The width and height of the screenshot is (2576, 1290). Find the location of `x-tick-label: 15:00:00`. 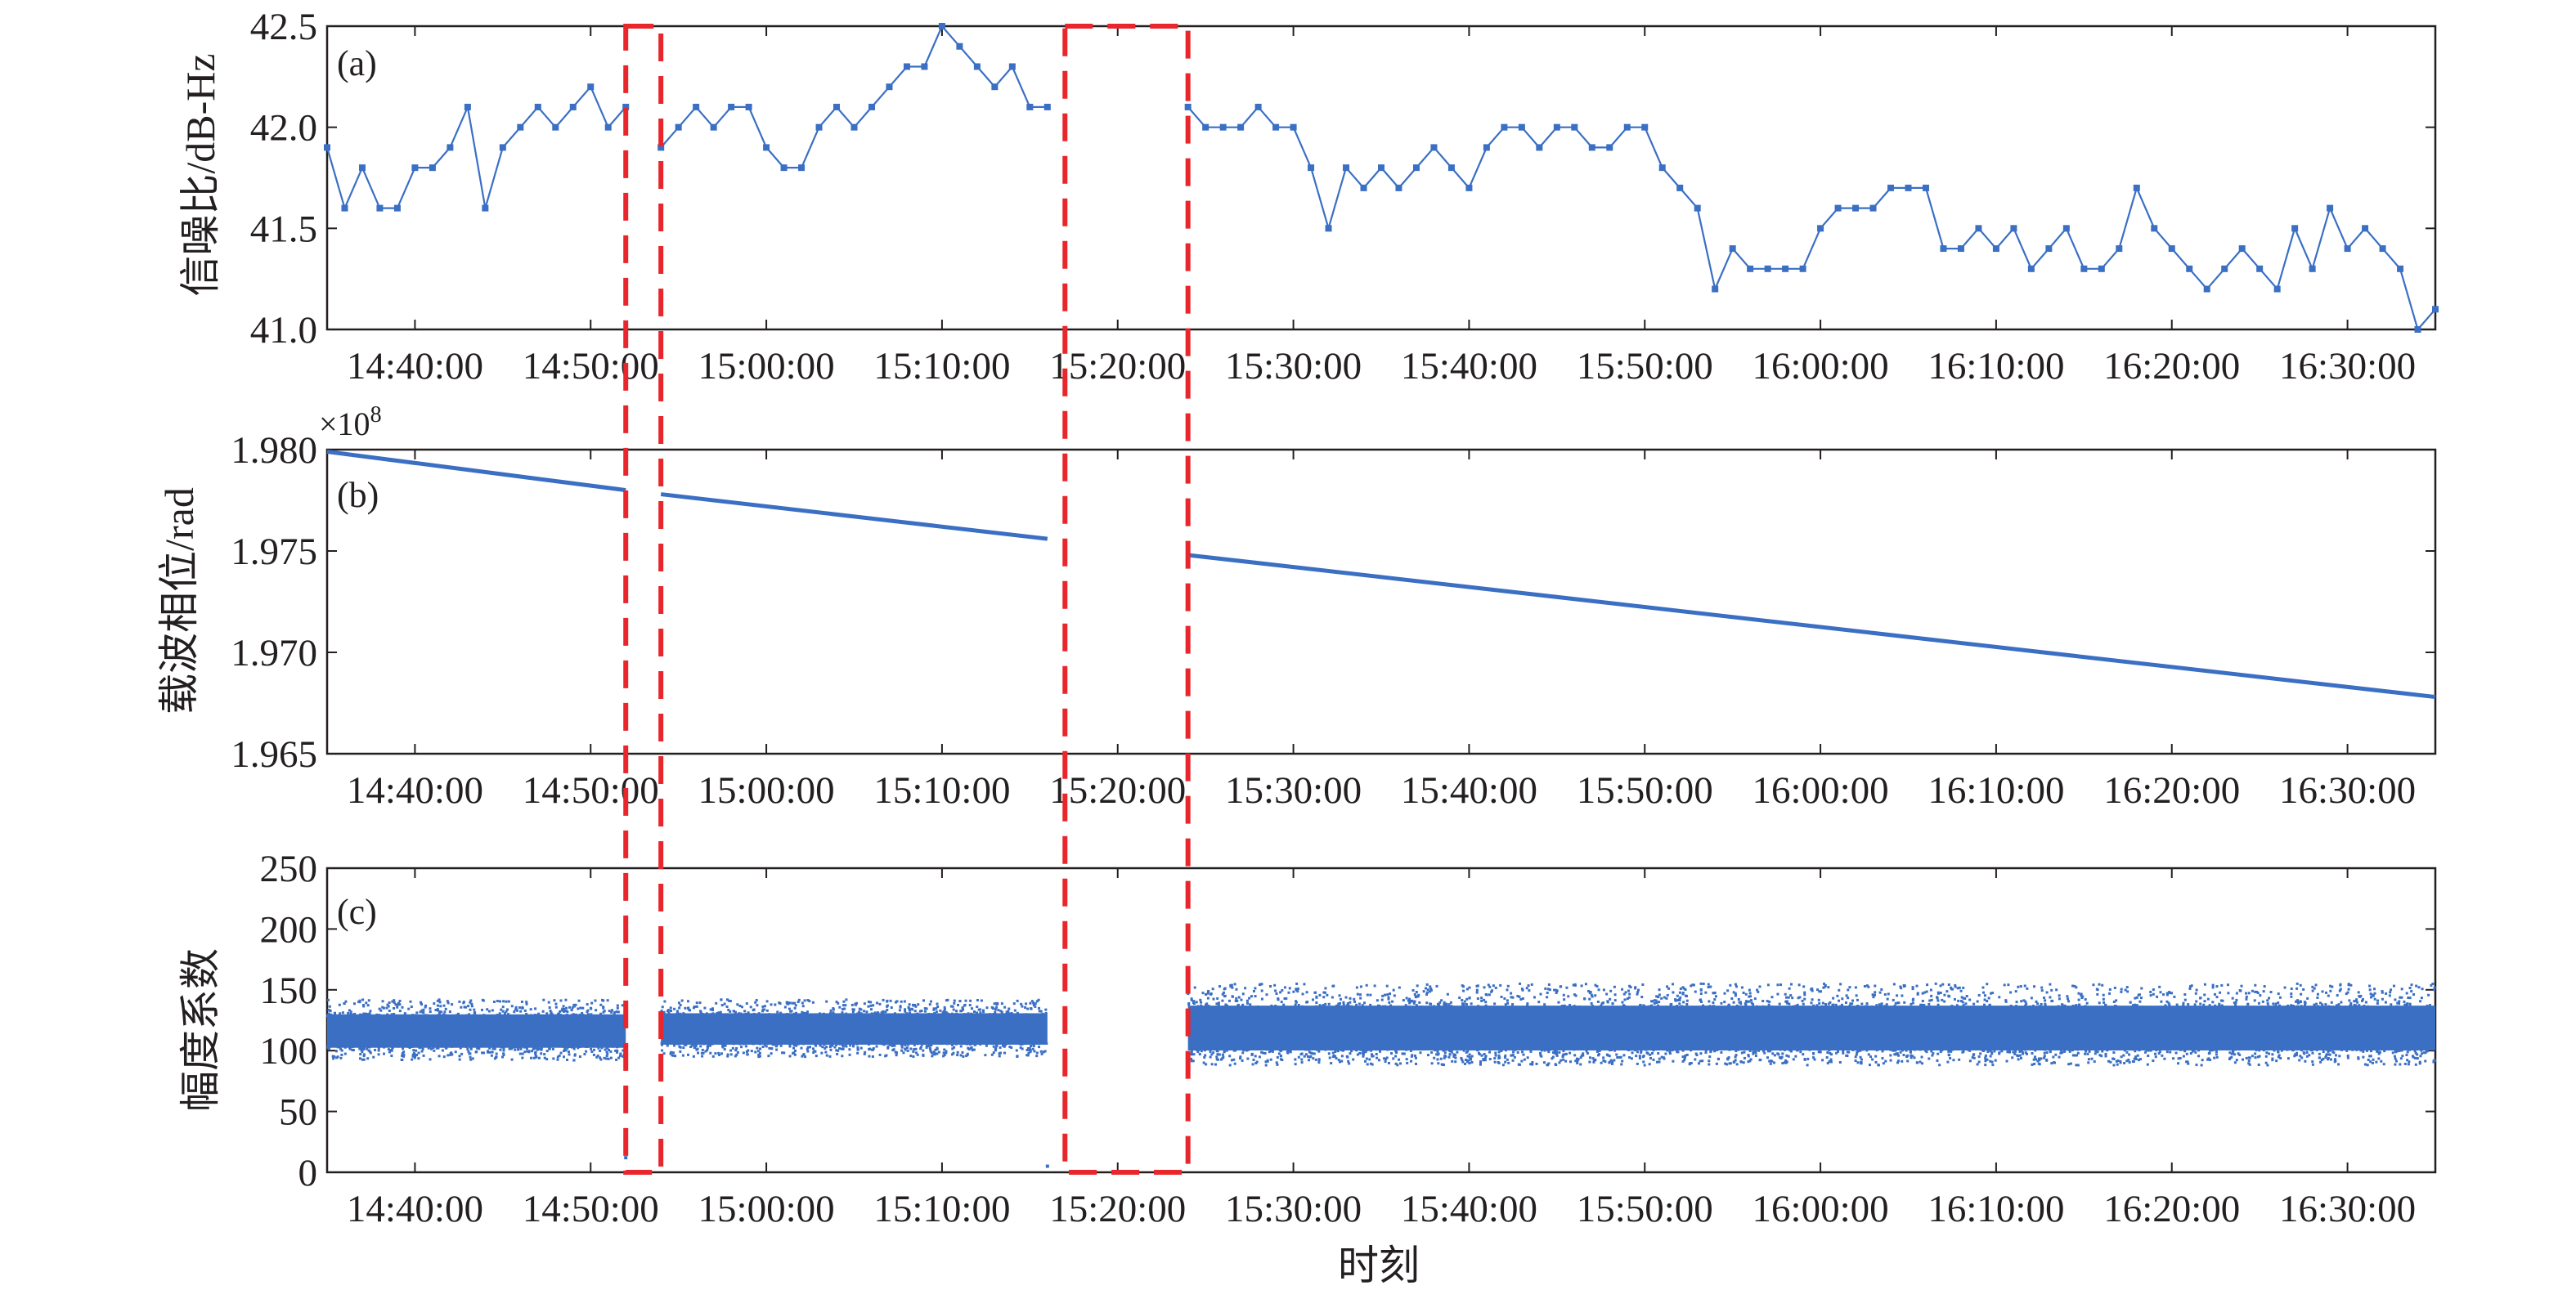

x-tick-label: 15:00:00 is located at coordinates (766, 366).